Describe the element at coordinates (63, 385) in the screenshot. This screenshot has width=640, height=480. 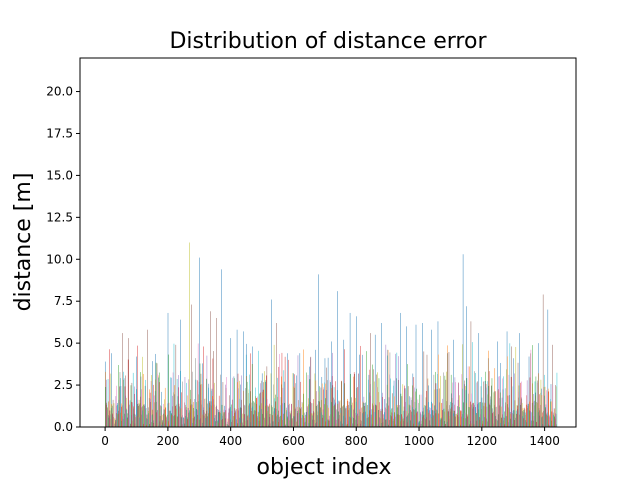
I see `y-tick-label: 2.5` at that location.